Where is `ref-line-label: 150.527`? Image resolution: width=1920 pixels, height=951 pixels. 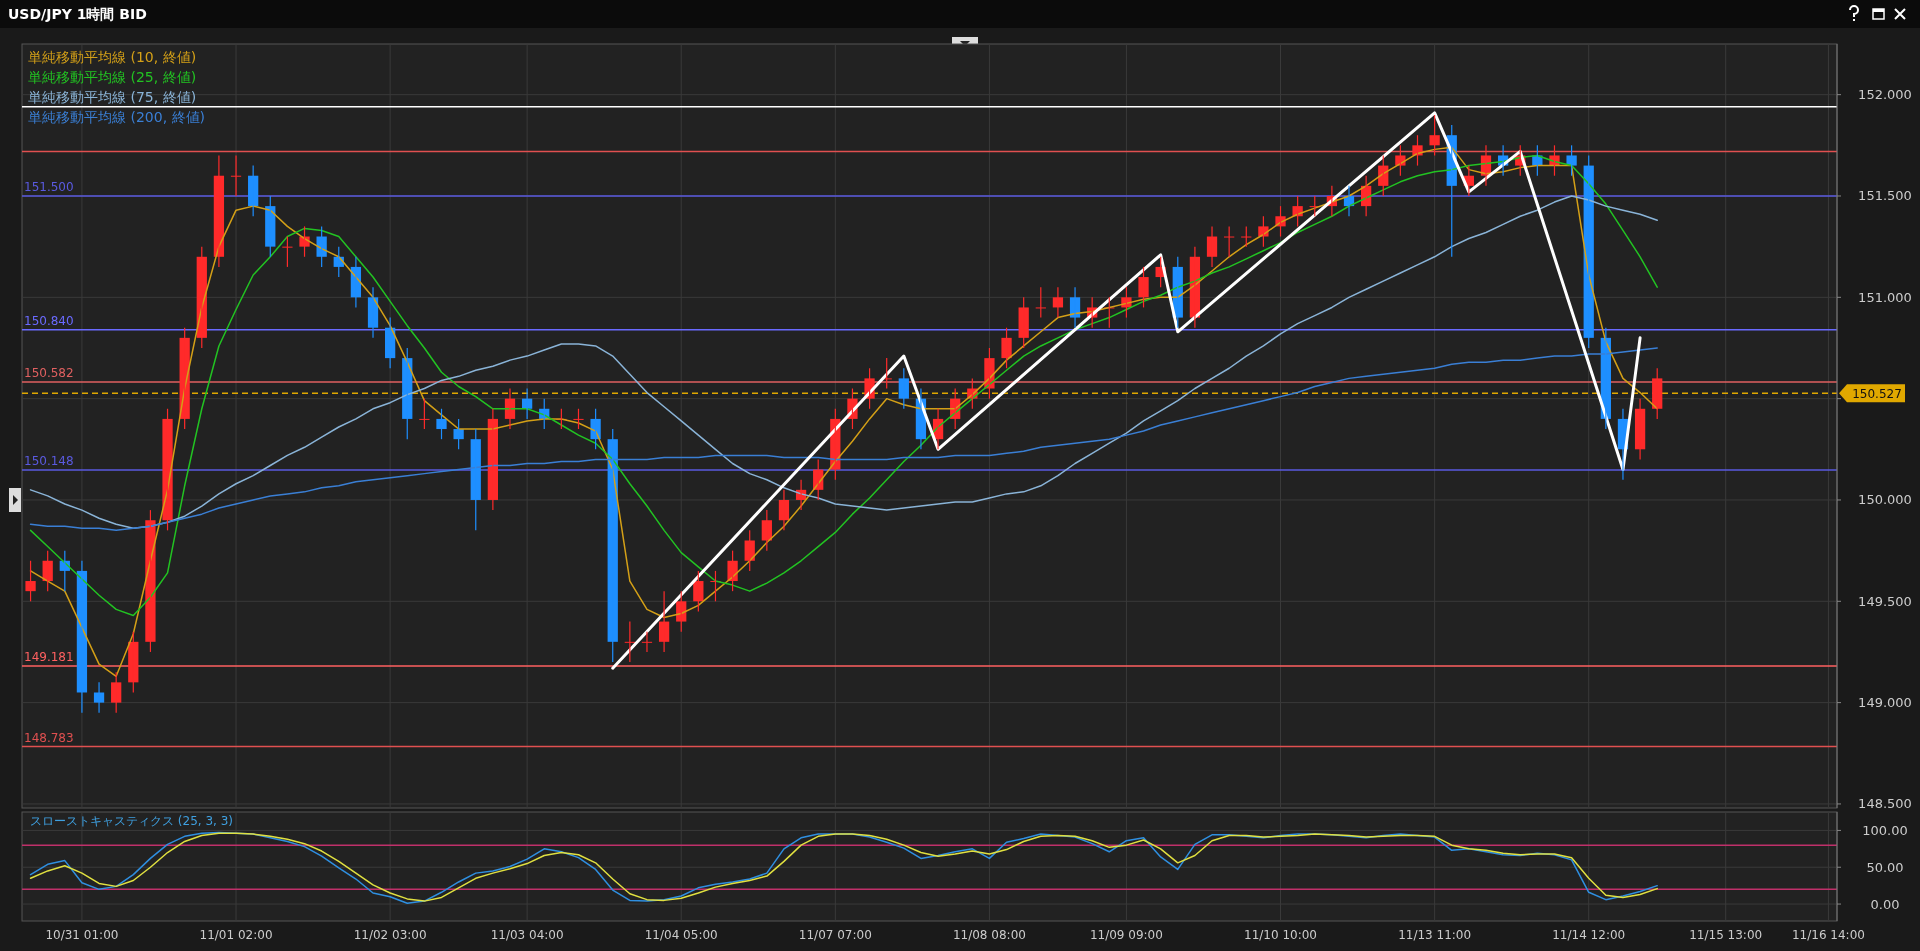 ref-line-label: 150.527 is located at coordinates (1877, 393).